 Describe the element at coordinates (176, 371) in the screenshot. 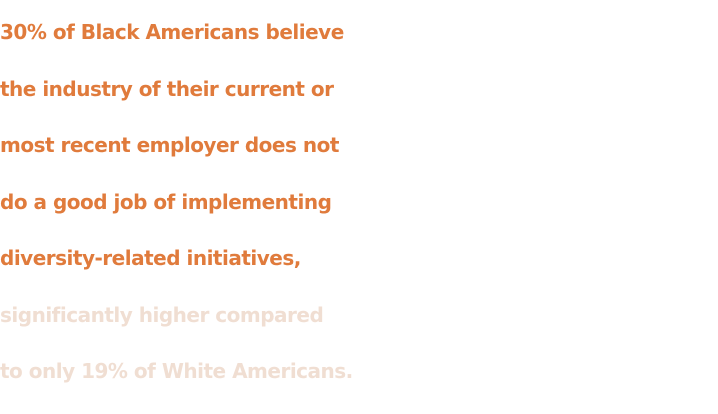

I see `statement-line-7: to only 19% of White Americans.` at that location.